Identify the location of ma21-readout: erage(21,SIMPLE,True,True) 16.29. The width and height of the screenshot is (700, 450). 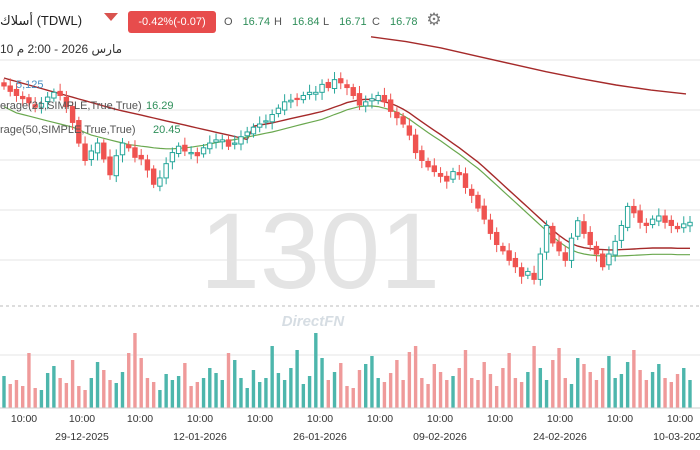
(87, 106).